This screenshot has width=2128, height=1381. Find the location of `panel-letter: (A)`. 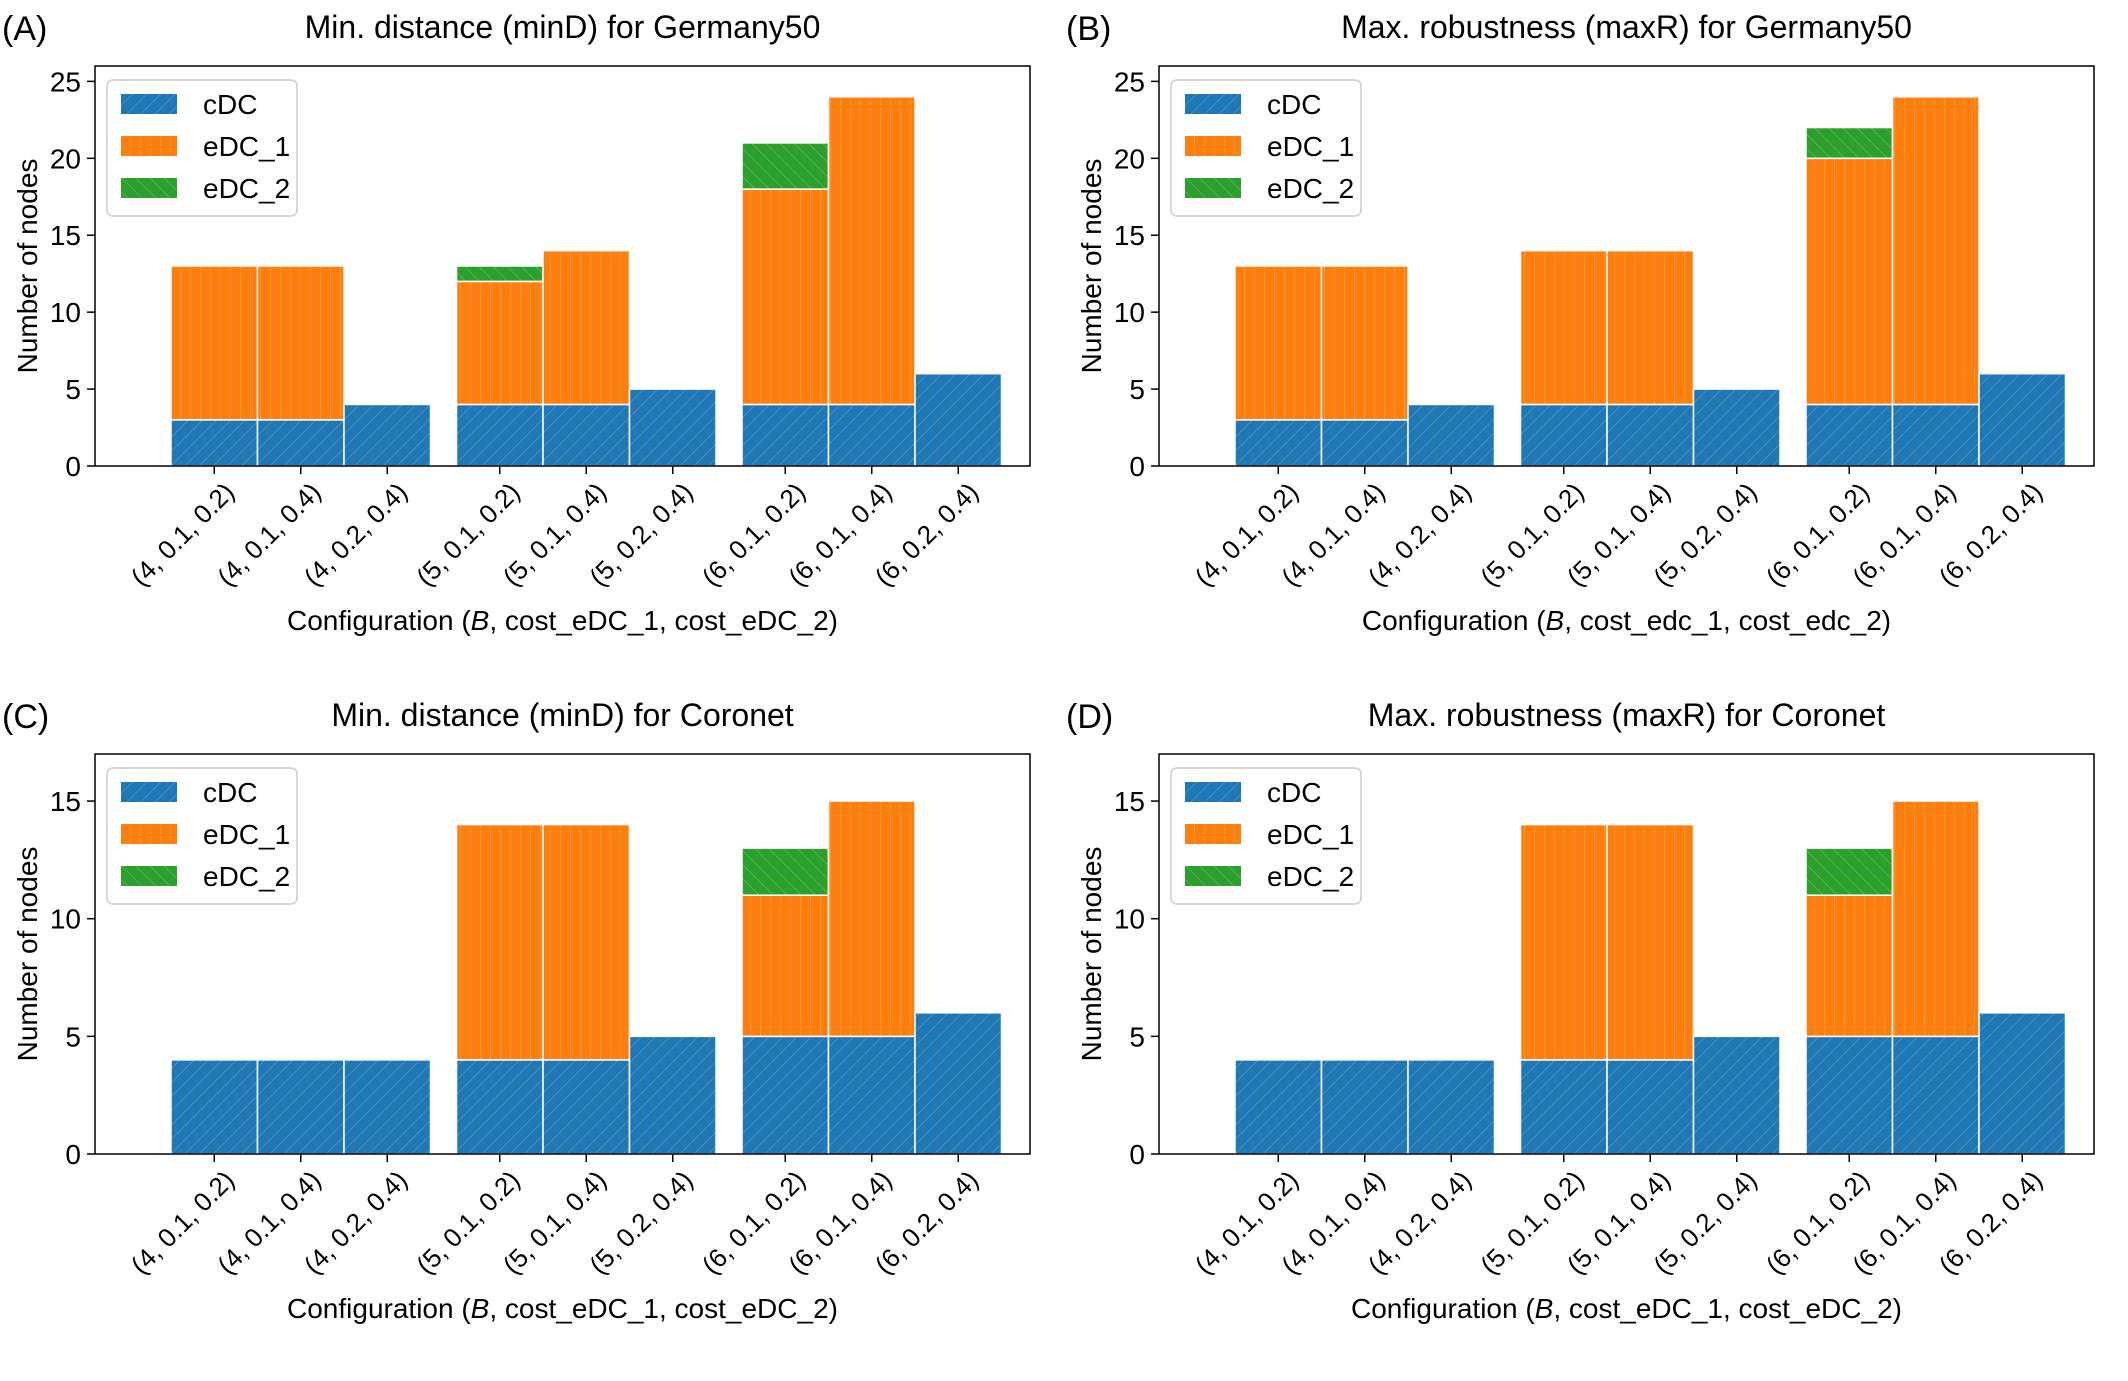

panel-letter: (A) is located at coordinates (24, 29).